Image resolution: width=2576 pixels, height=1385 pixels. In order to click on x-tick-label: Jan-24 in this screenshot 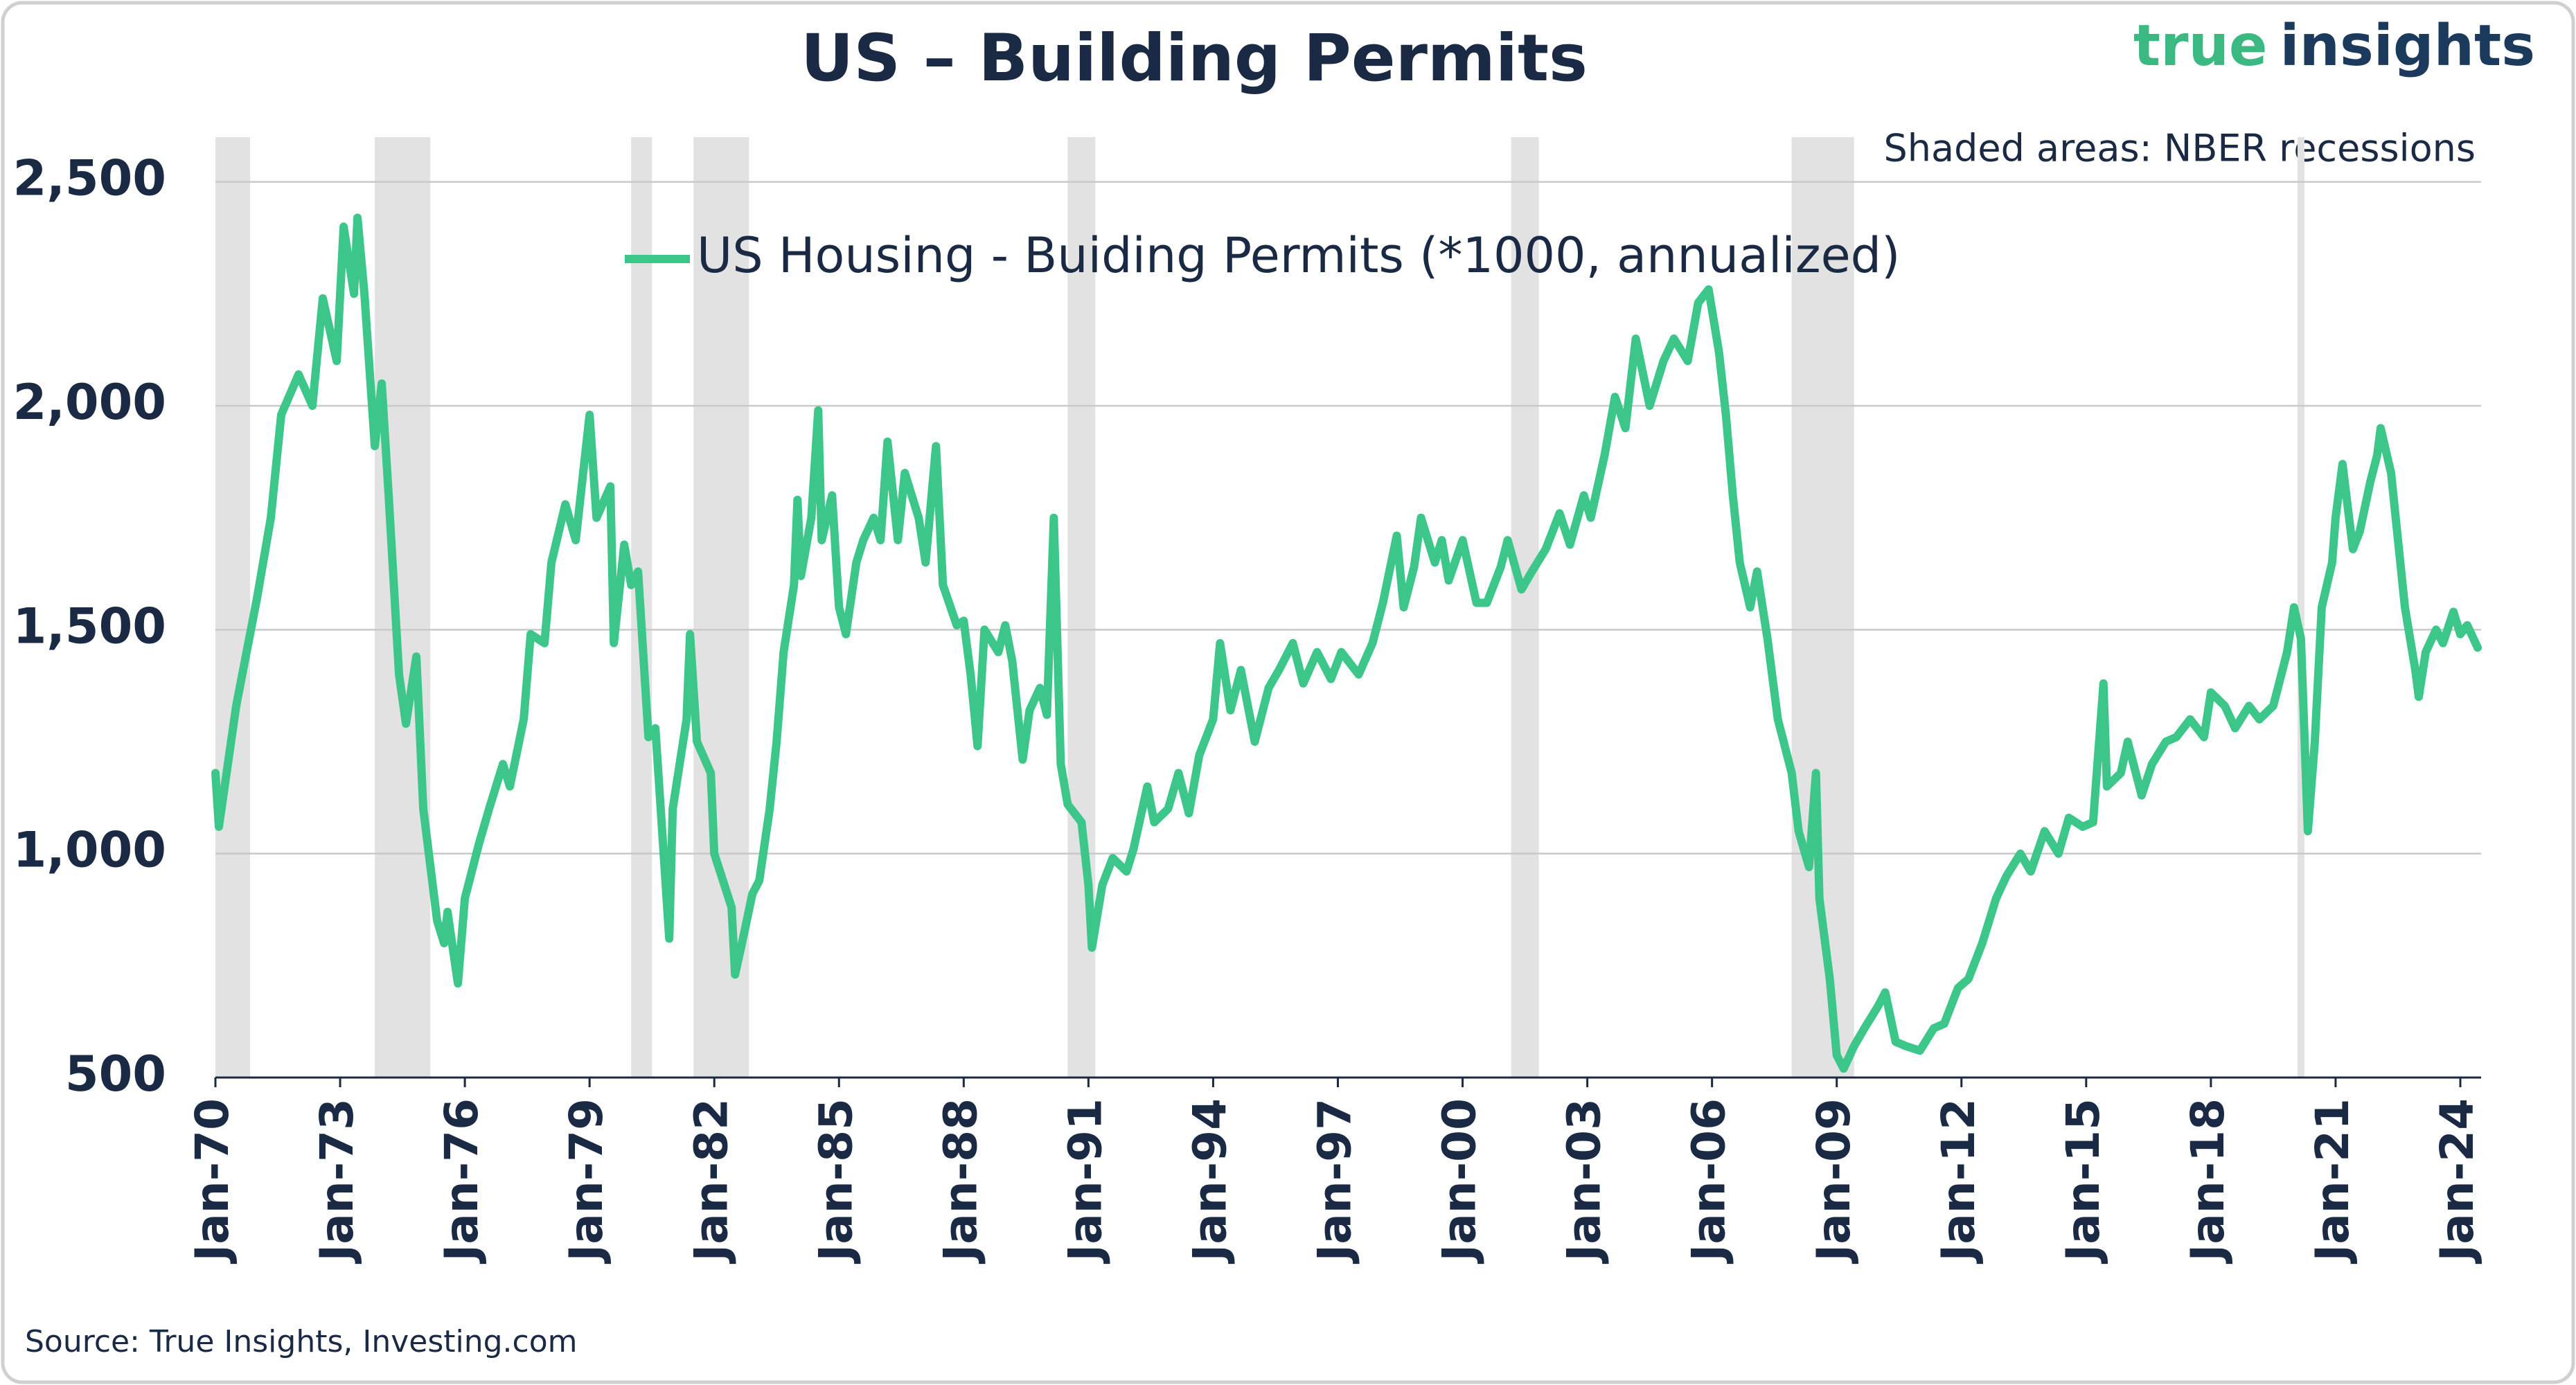, I will do `click(2457, 1181)`.